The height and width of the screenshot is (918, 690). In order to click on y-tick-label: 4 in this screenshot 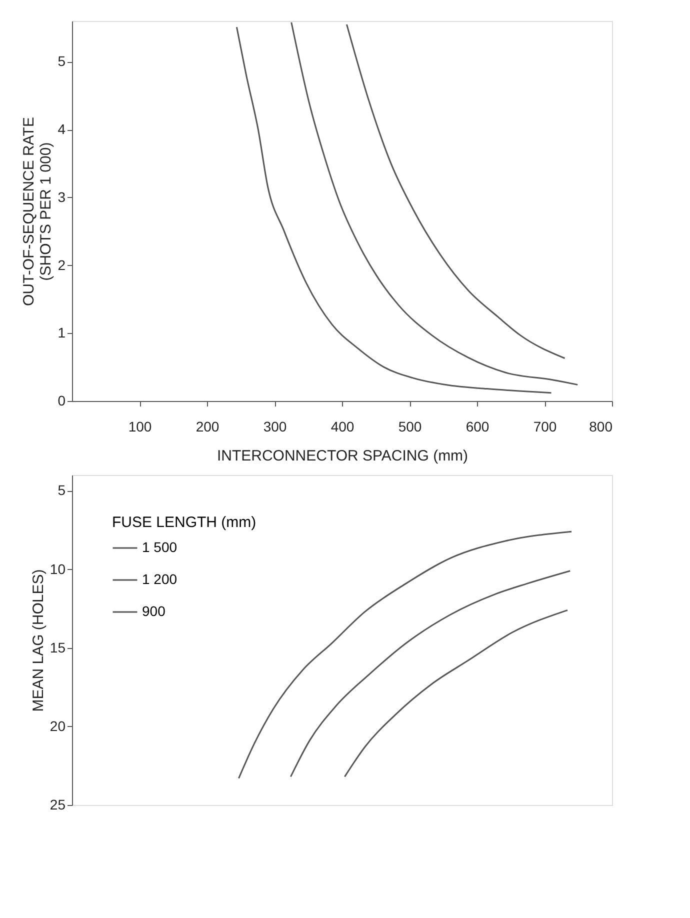, I will do `click(62, 129)`.